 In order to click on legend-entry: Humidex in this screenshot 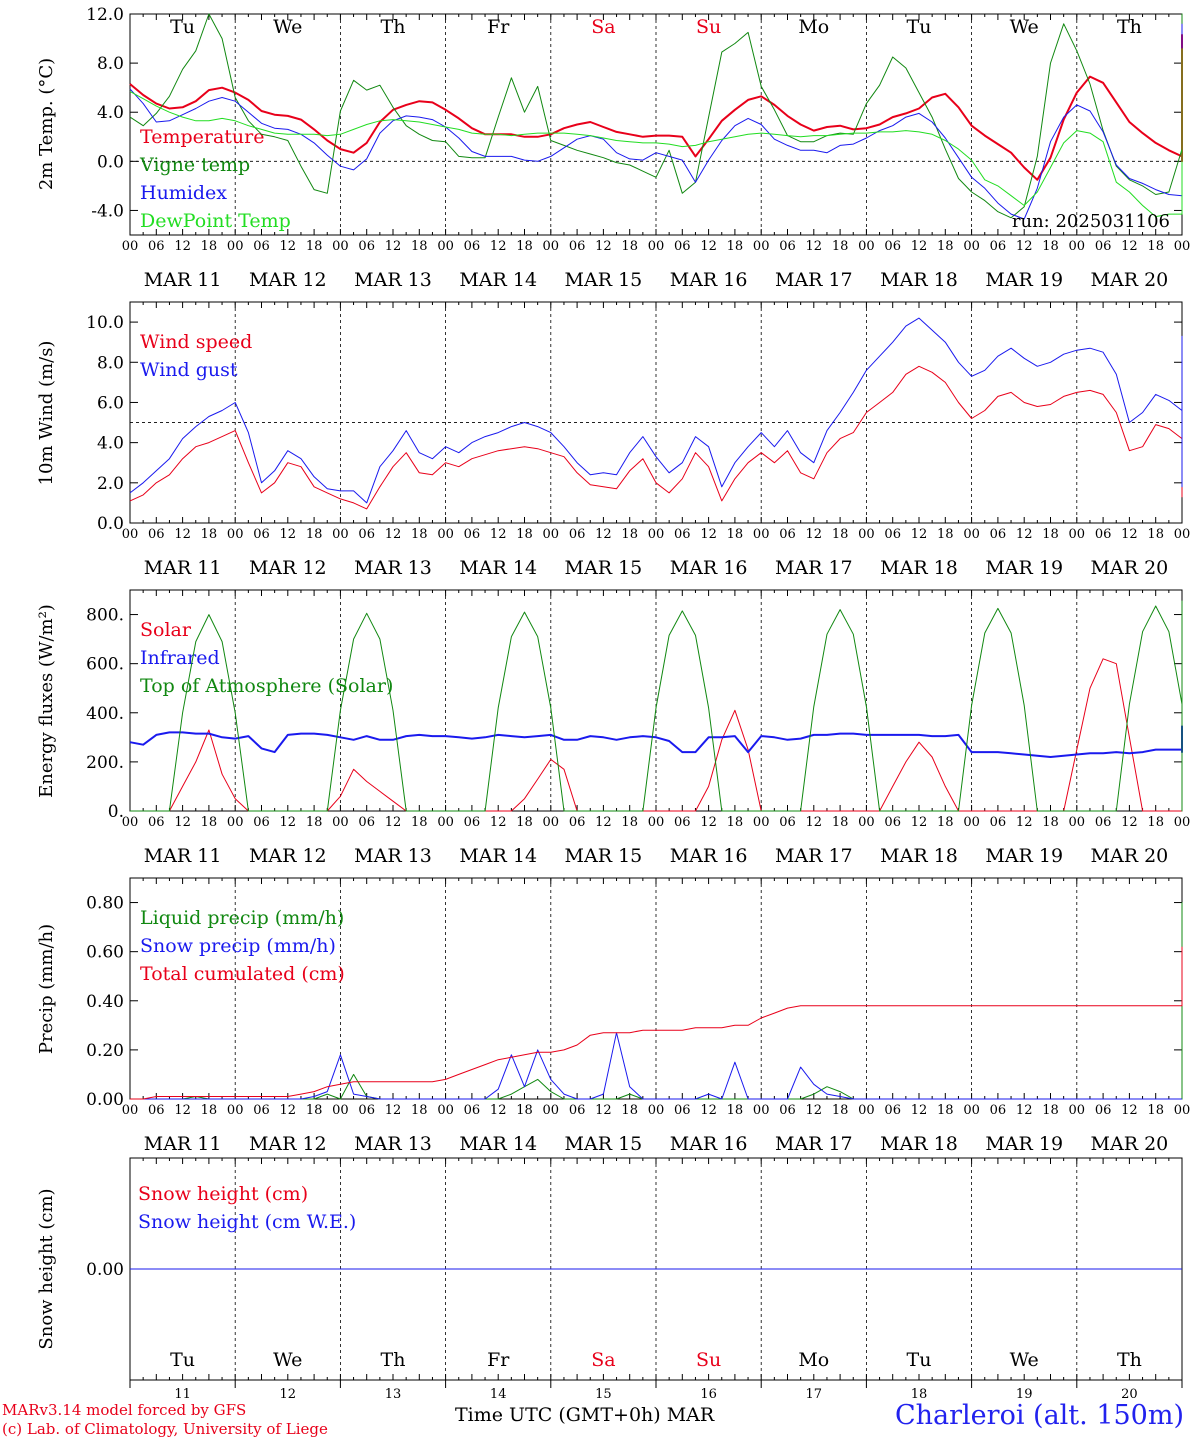, I will do `click(183, 193)`.